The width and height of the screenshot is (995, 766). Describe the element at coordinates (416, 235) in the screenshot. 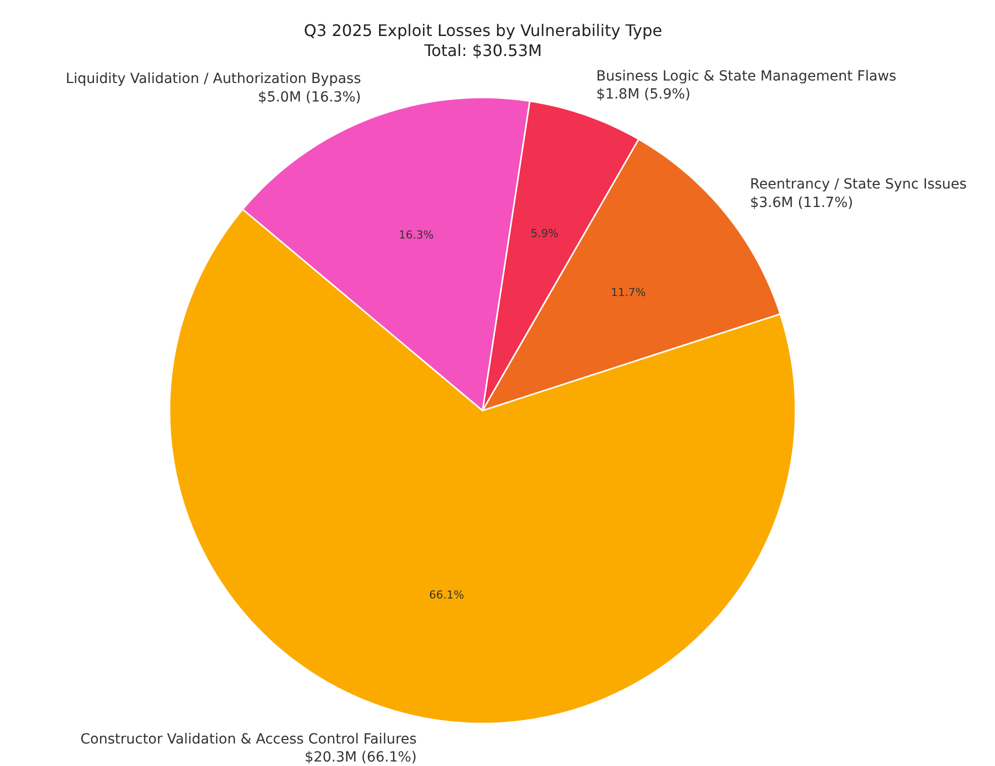

I see `data-label: 16.3%` at that location.